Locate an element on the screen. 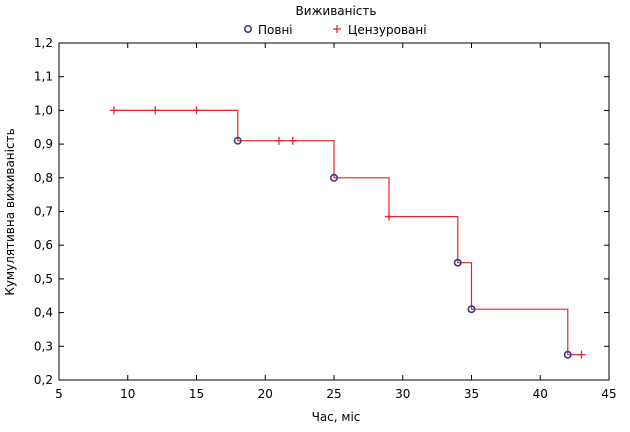  x-axis-title: Час, міс is located at coordinates (336, 417).